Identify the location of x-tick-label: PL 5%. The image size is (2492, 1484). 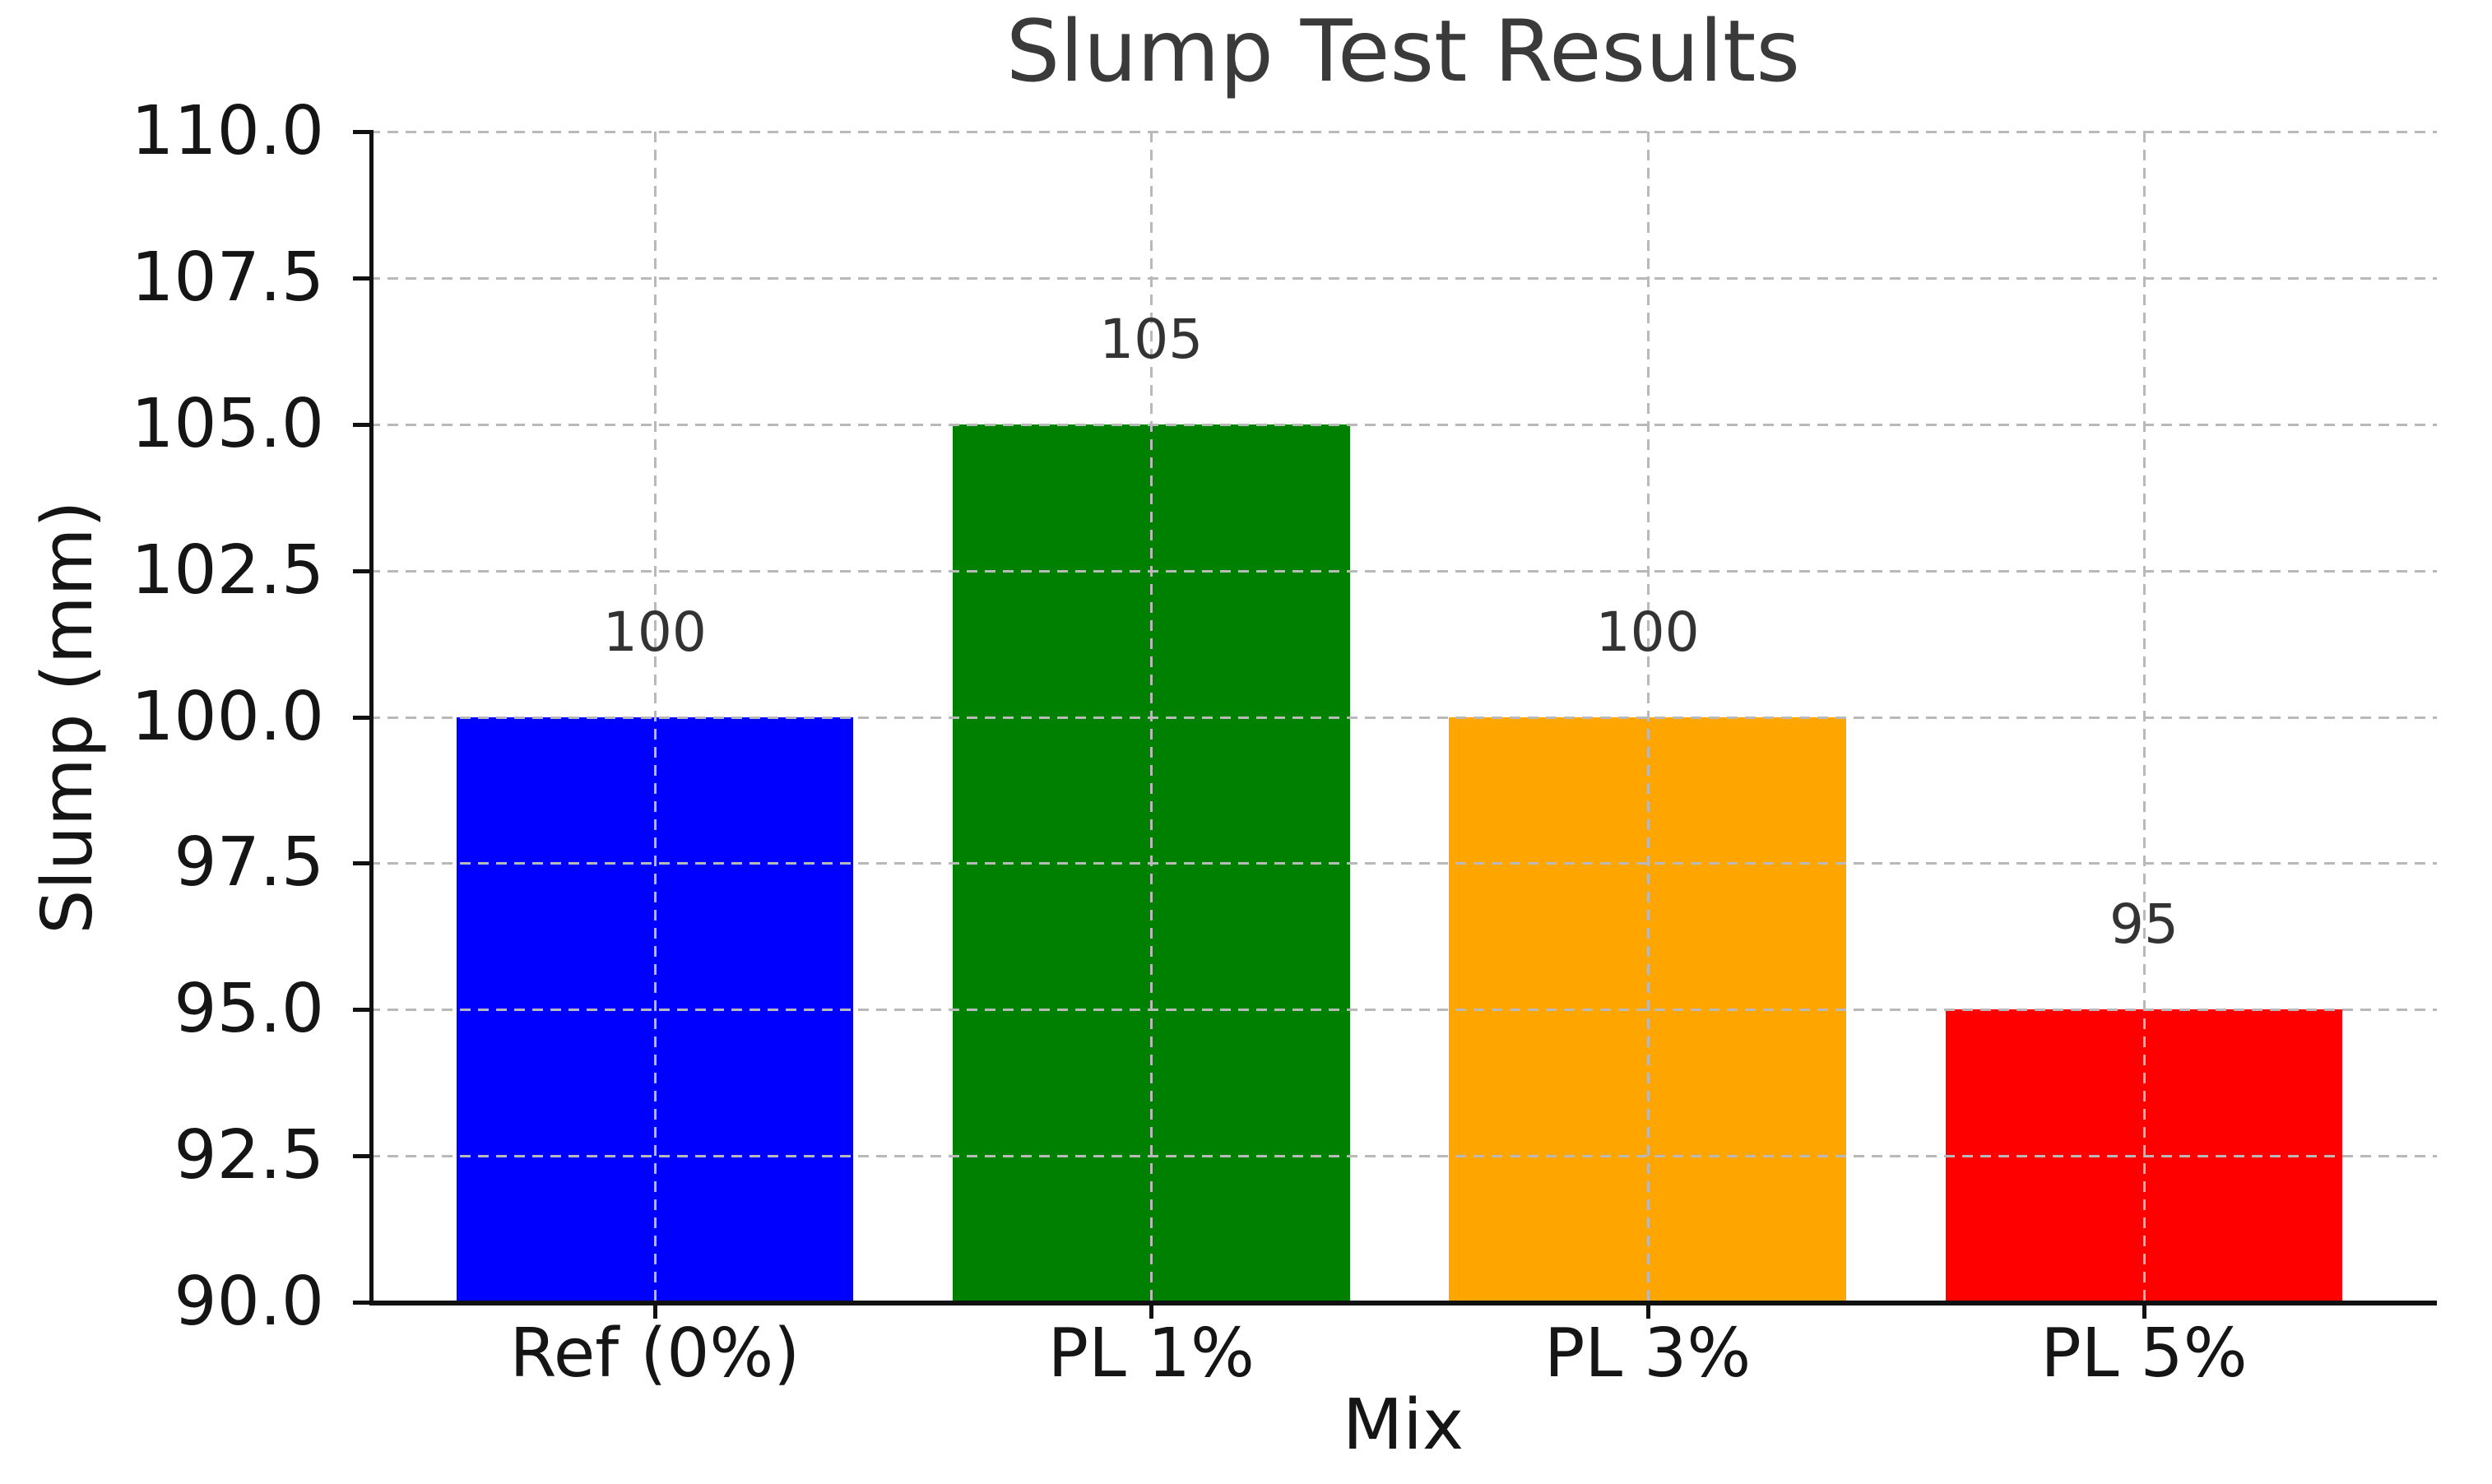
(2144, 1354).